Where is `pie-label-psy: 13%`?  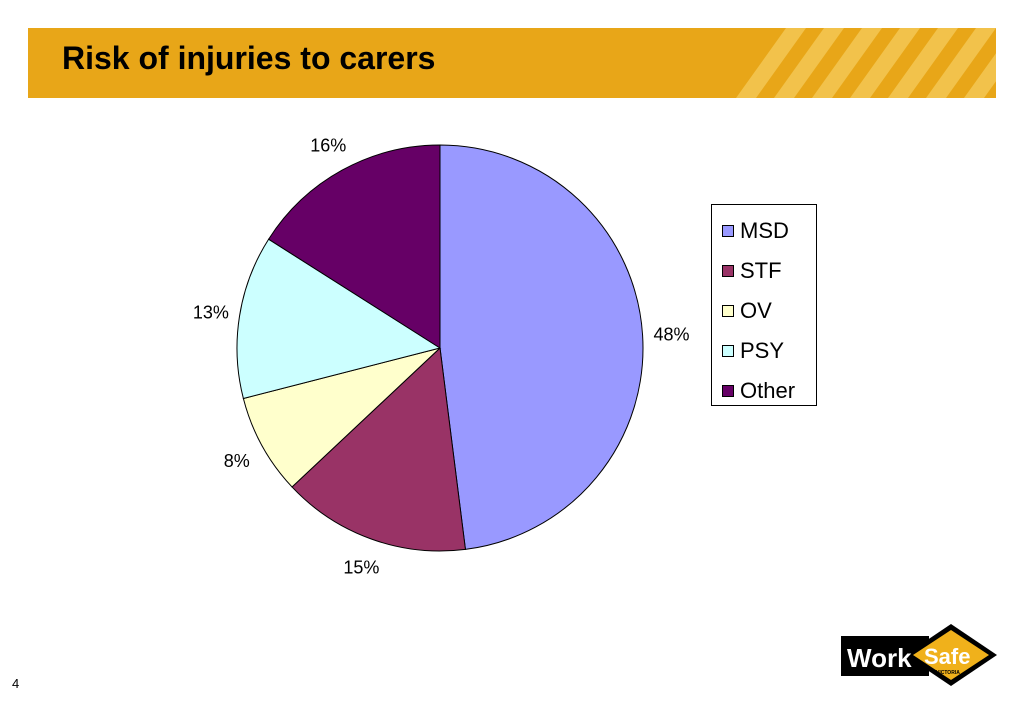
pie-label-psy: 13% is located at coordinates (211, 313).